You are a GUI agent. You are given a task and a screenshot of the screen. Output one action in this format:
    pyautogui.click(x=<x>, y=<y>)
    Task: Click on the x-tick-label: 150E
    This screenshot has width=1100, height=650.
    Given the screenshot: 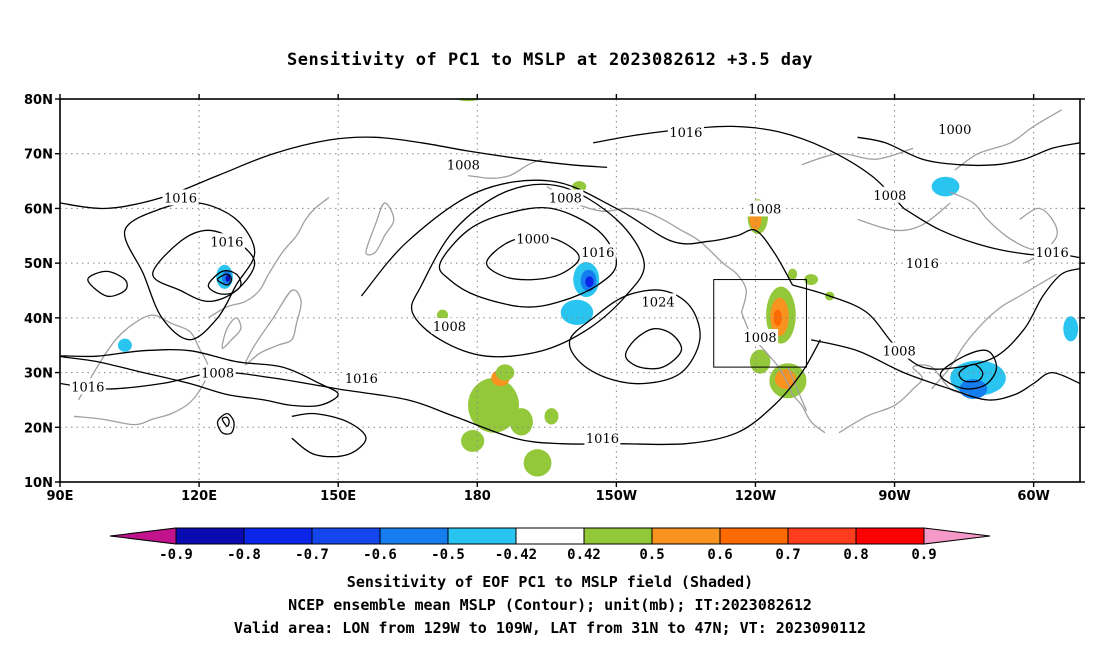 What is the action you would take?
    pyautogui.click(x=338, y=496)
    